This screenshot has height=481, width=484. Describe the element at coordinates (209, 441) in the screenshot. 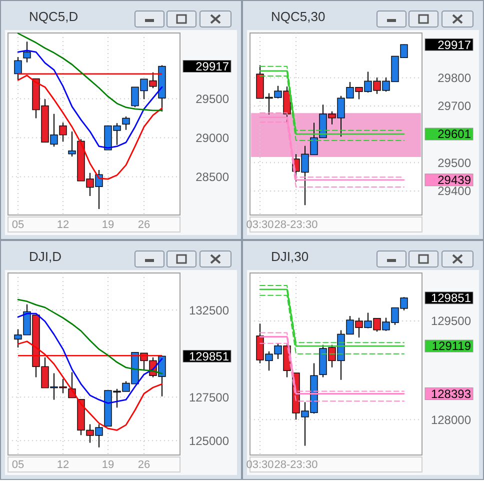

I see `y-tick-label: 125000` at that location.